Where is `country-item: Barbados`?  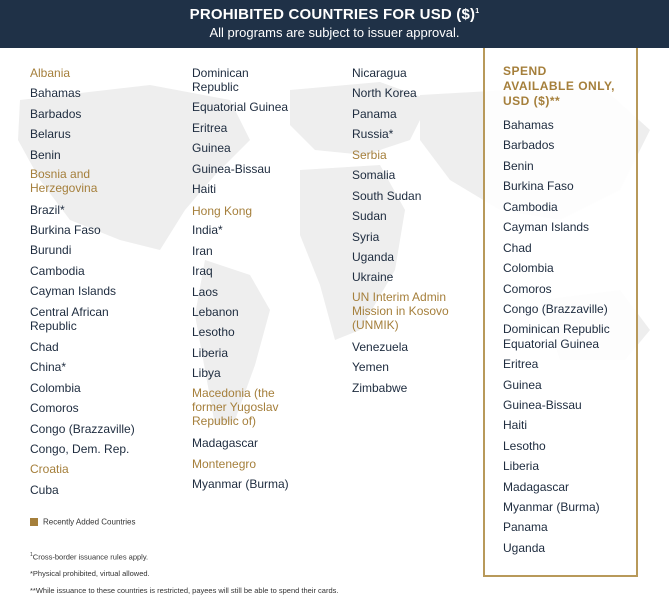 country-item: Barbados is located at coordinates (56, 114).